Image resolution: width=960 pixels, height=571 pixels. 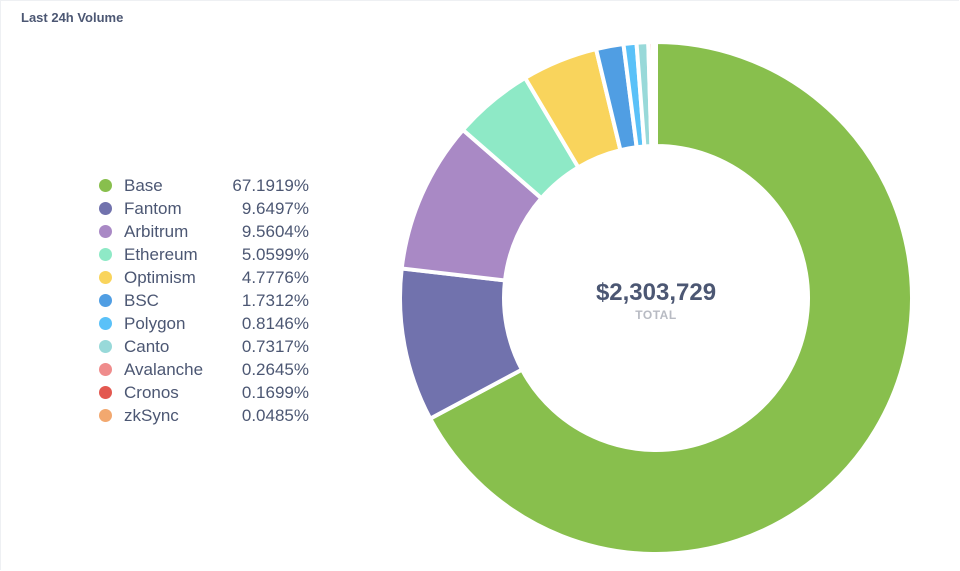 I want to click on legend-item: zkSync 0.0485%, so click(x=204, y=415).